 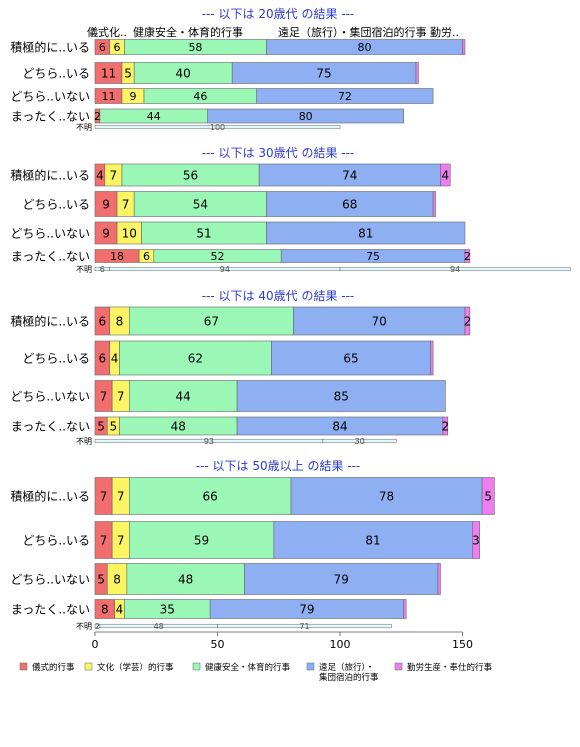 I want to click on data-label: 70, so click(x=379, y=322).